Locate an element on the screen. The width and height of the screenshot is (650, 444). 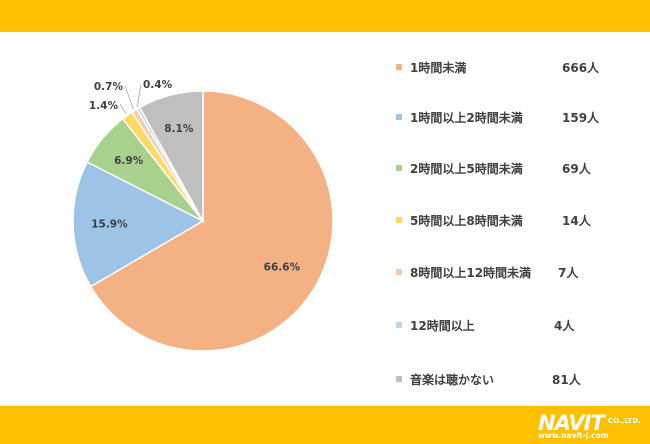
legend-label: 音楽は聴かない is located at coordinates (452, 380).